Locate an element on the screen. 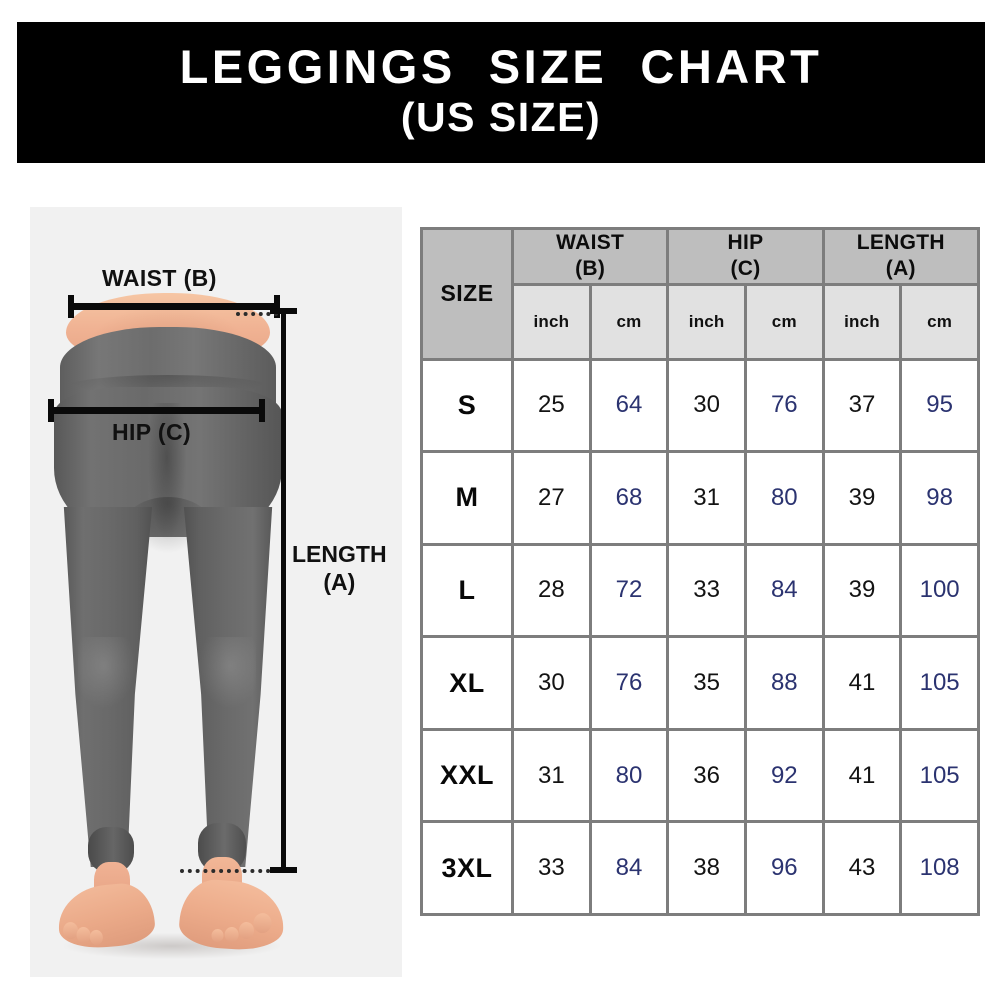  cell-length-cm: 108 is located at coordinates (939, 868).